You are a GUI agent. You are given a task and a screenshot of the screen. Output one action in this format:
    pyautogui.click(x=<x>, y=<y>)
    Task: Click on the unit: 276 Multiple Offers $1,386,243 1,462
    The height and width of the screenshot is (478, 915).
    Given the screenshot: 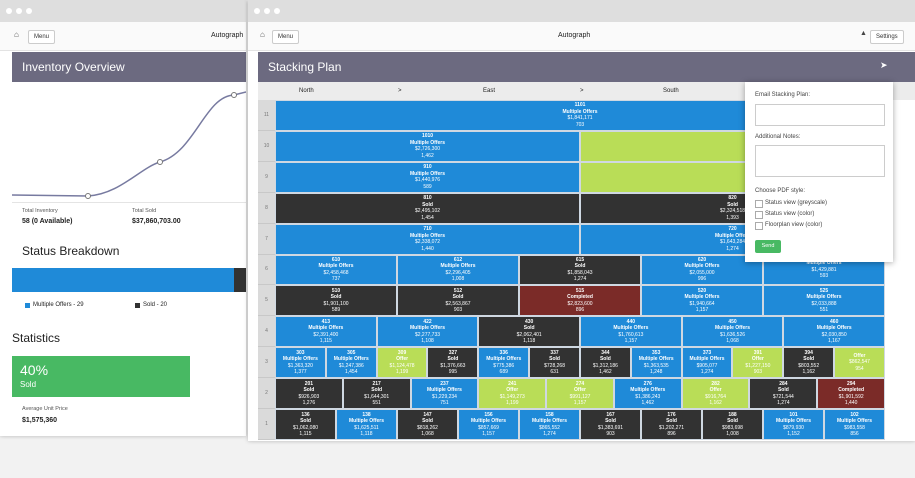 What is the action you would take?
    pyautogui.click(x=647, y=394)
    